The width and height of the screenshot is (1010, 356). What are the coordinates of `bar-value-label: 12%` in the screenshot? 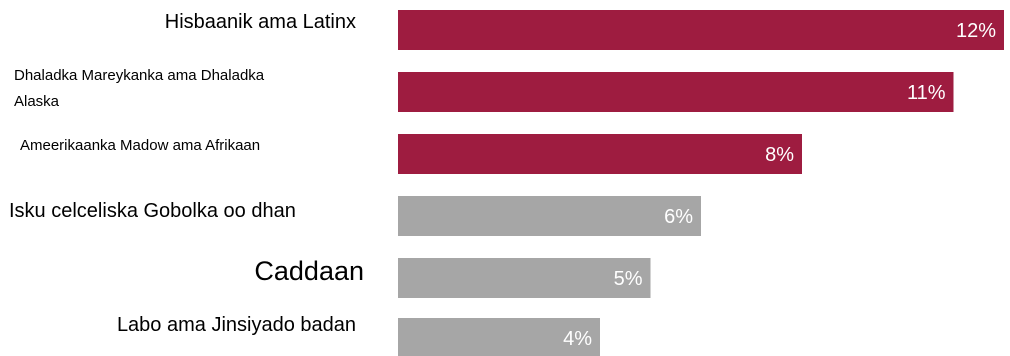 It's located at (976, 31).